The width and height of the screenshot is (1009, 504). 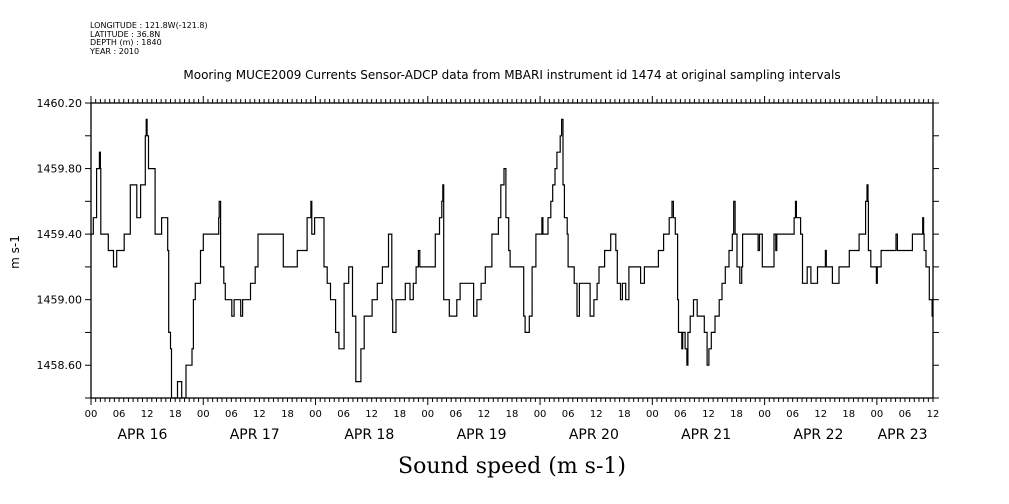 I want to click on y-tick-label: 1458.60, so click(x=60, y=365).